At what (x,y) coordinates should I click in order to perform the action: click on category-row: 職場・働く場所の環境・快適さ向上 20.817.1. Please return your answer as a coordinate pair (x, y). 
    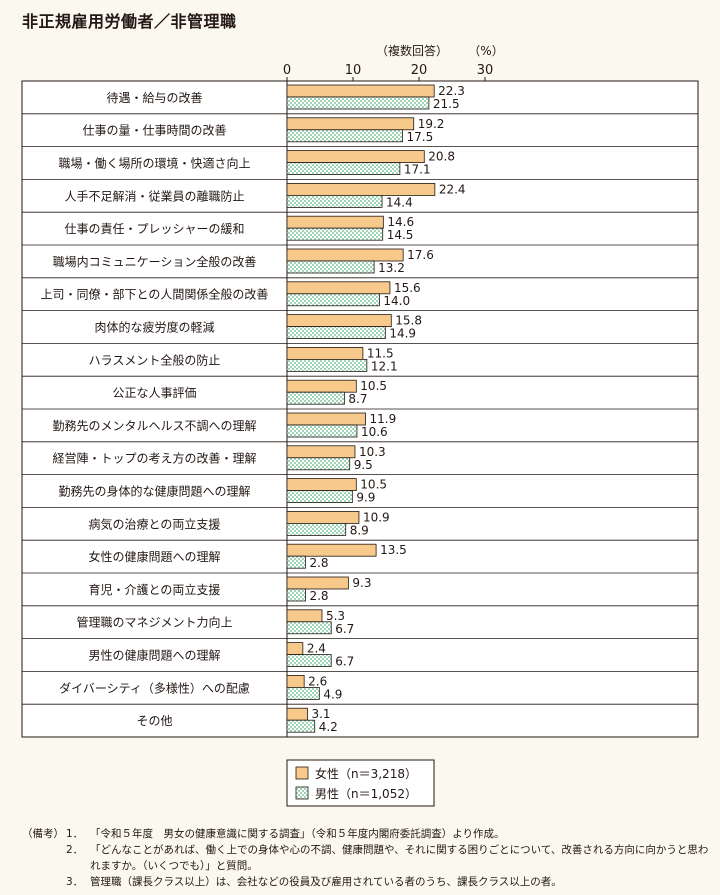
    Looking at the image, I should click on (256, 163).